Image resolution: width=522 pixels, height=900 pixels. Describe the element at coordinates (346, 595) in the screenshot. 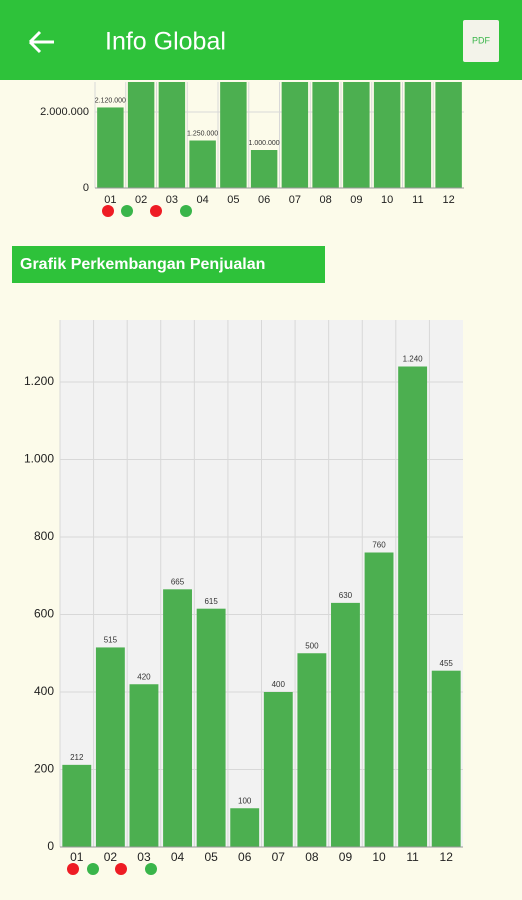

I see `value-label: 630` at that location.